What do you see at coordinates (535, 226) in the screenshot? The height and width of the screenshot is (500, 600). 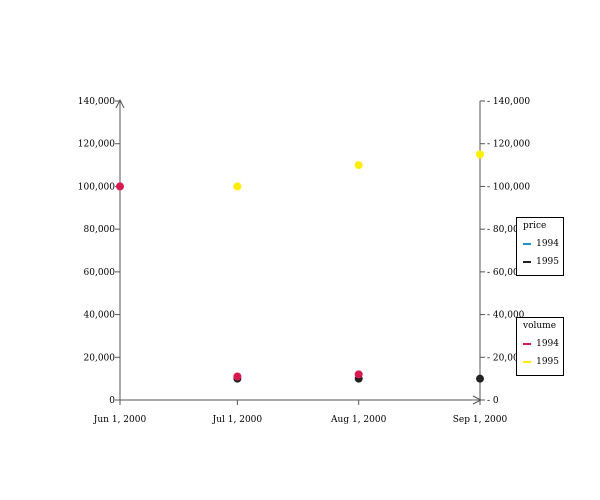 I see `legend-title: price` at bounding box center [535, 226].